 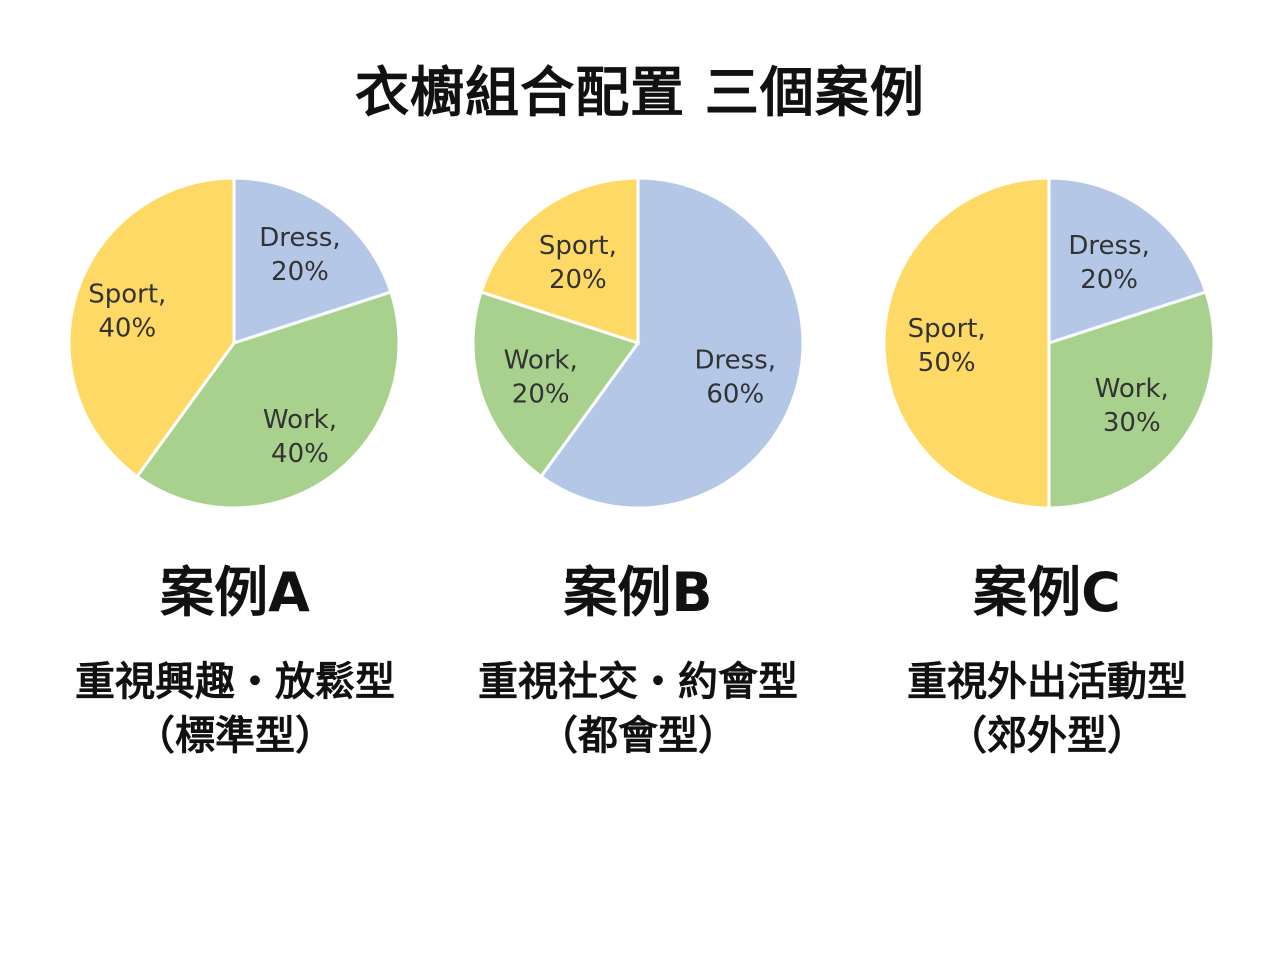 I want to click on case-b-description: 重視社交・約會型 （都會型）, so click(x=638, y=709).